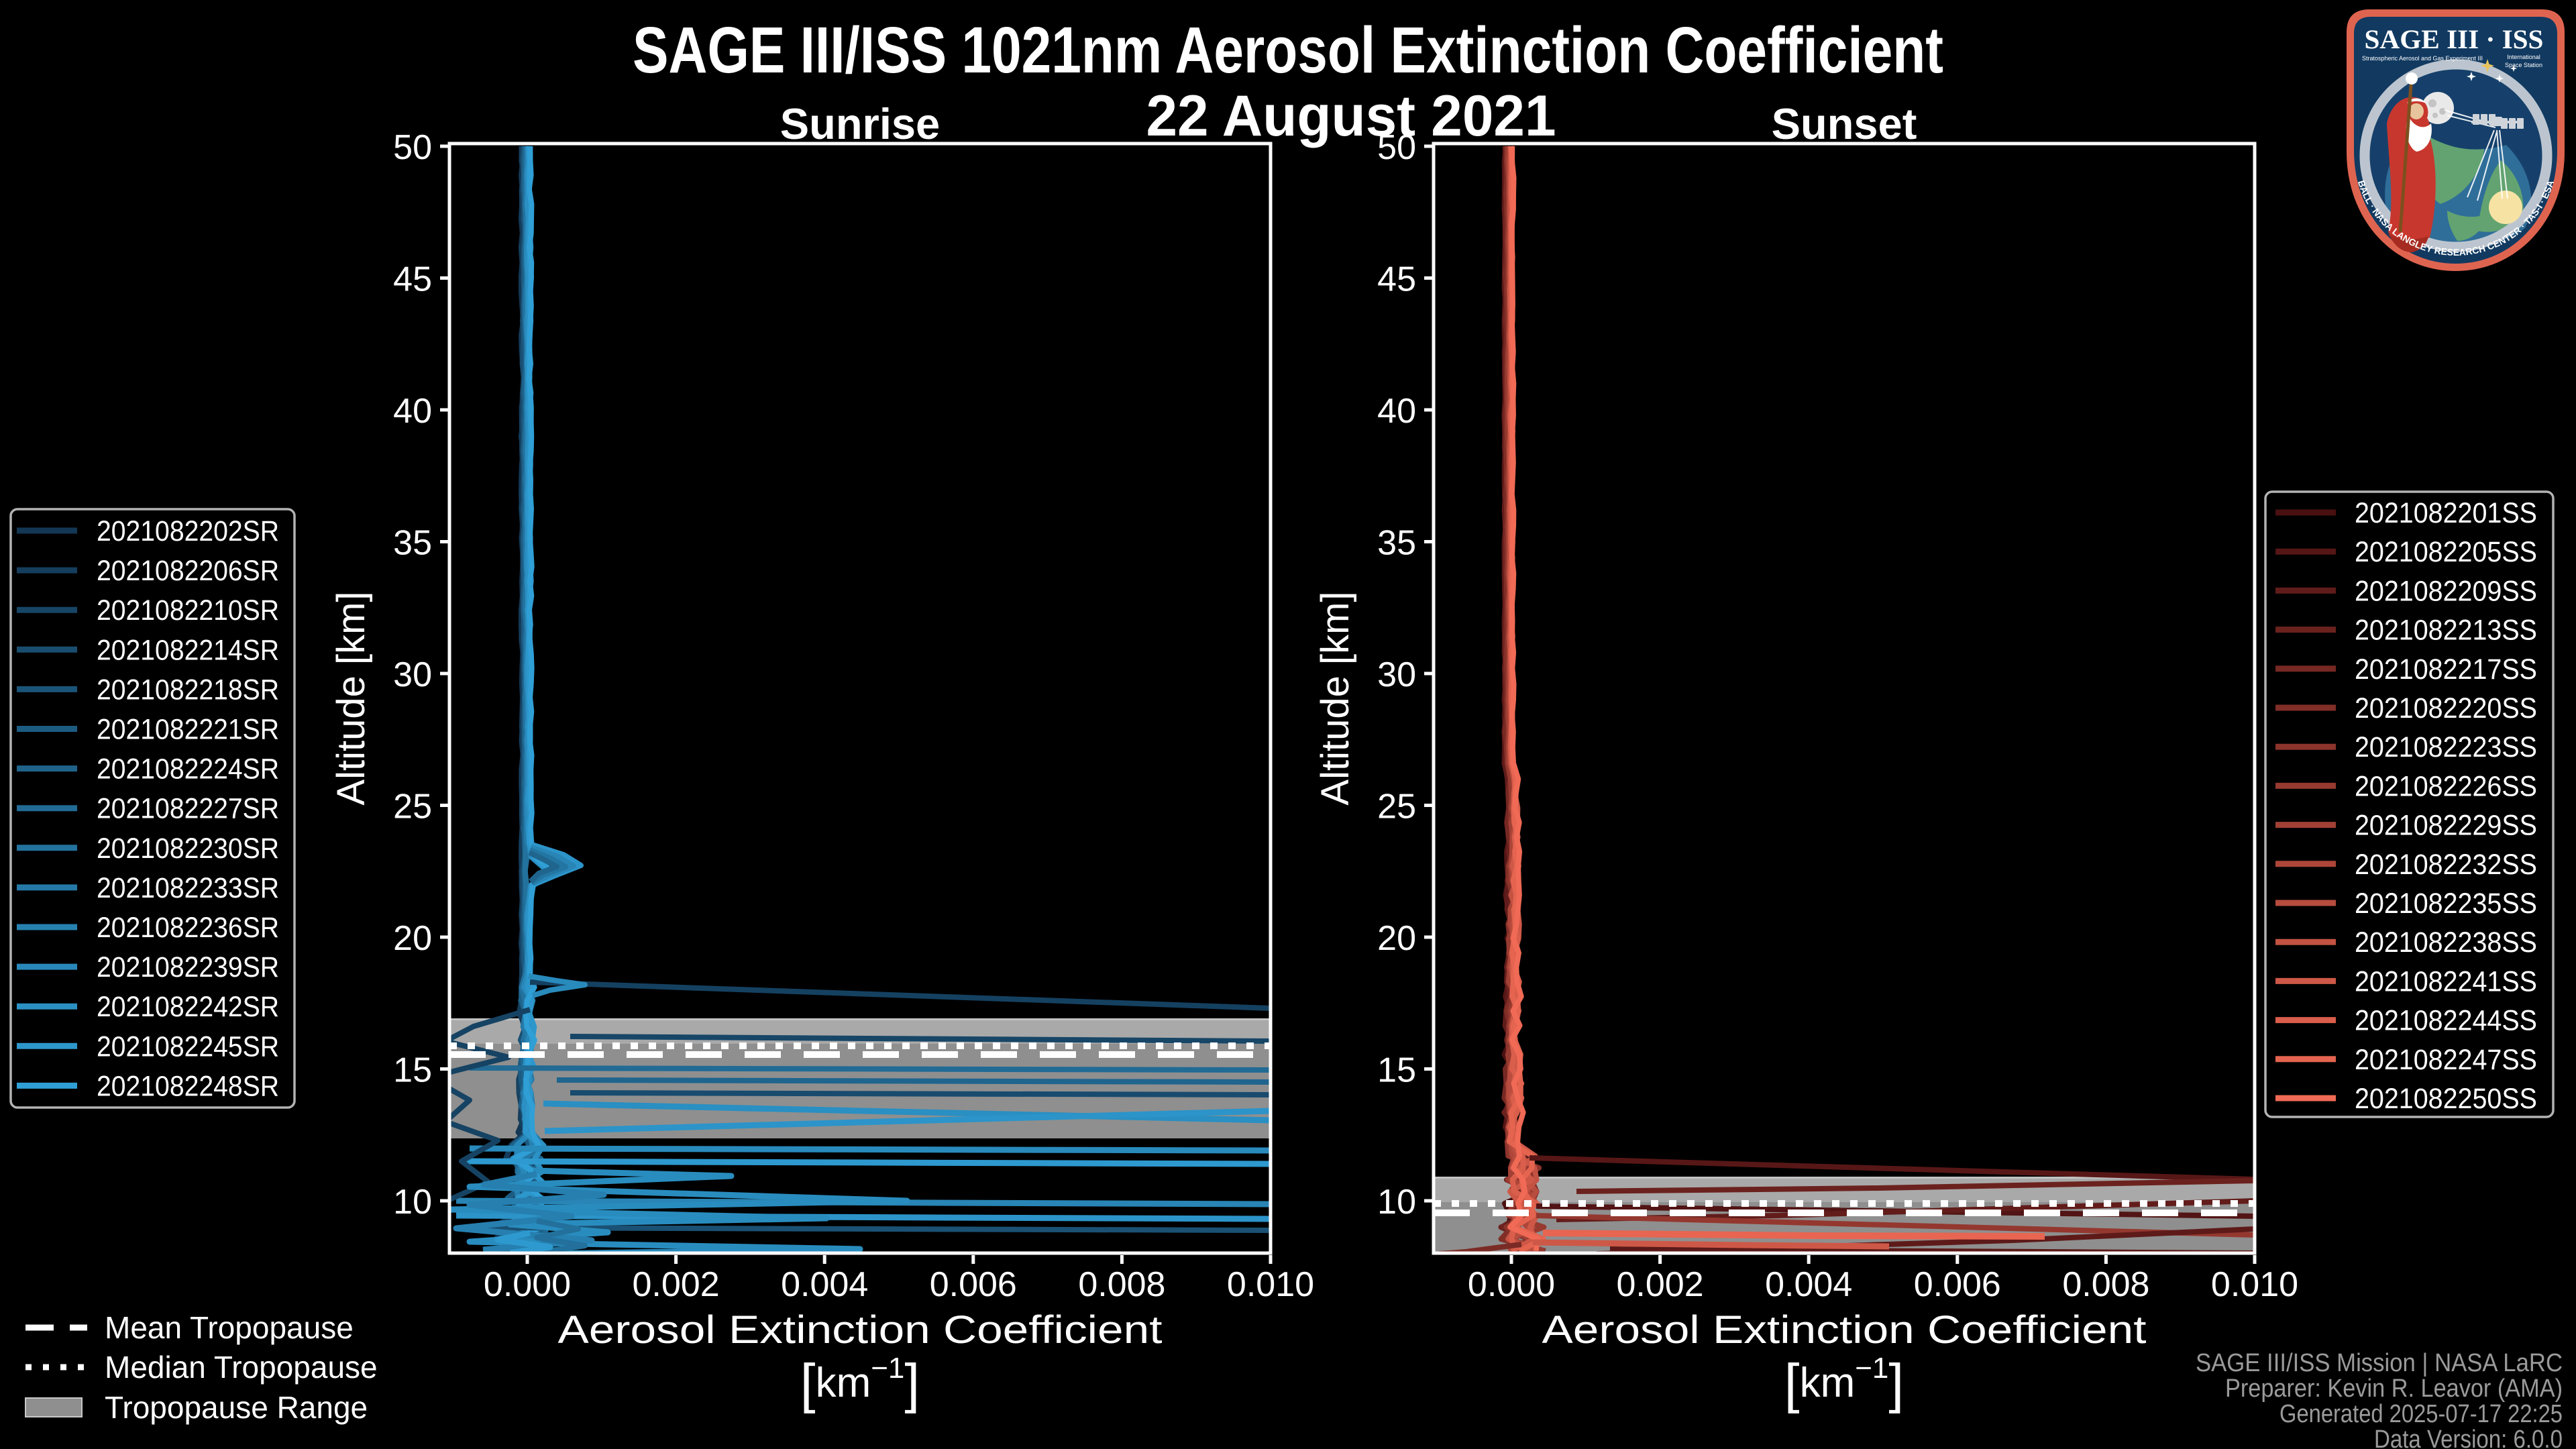  I want to click on svg-text: Median Tropopause, so click(241, 1367).